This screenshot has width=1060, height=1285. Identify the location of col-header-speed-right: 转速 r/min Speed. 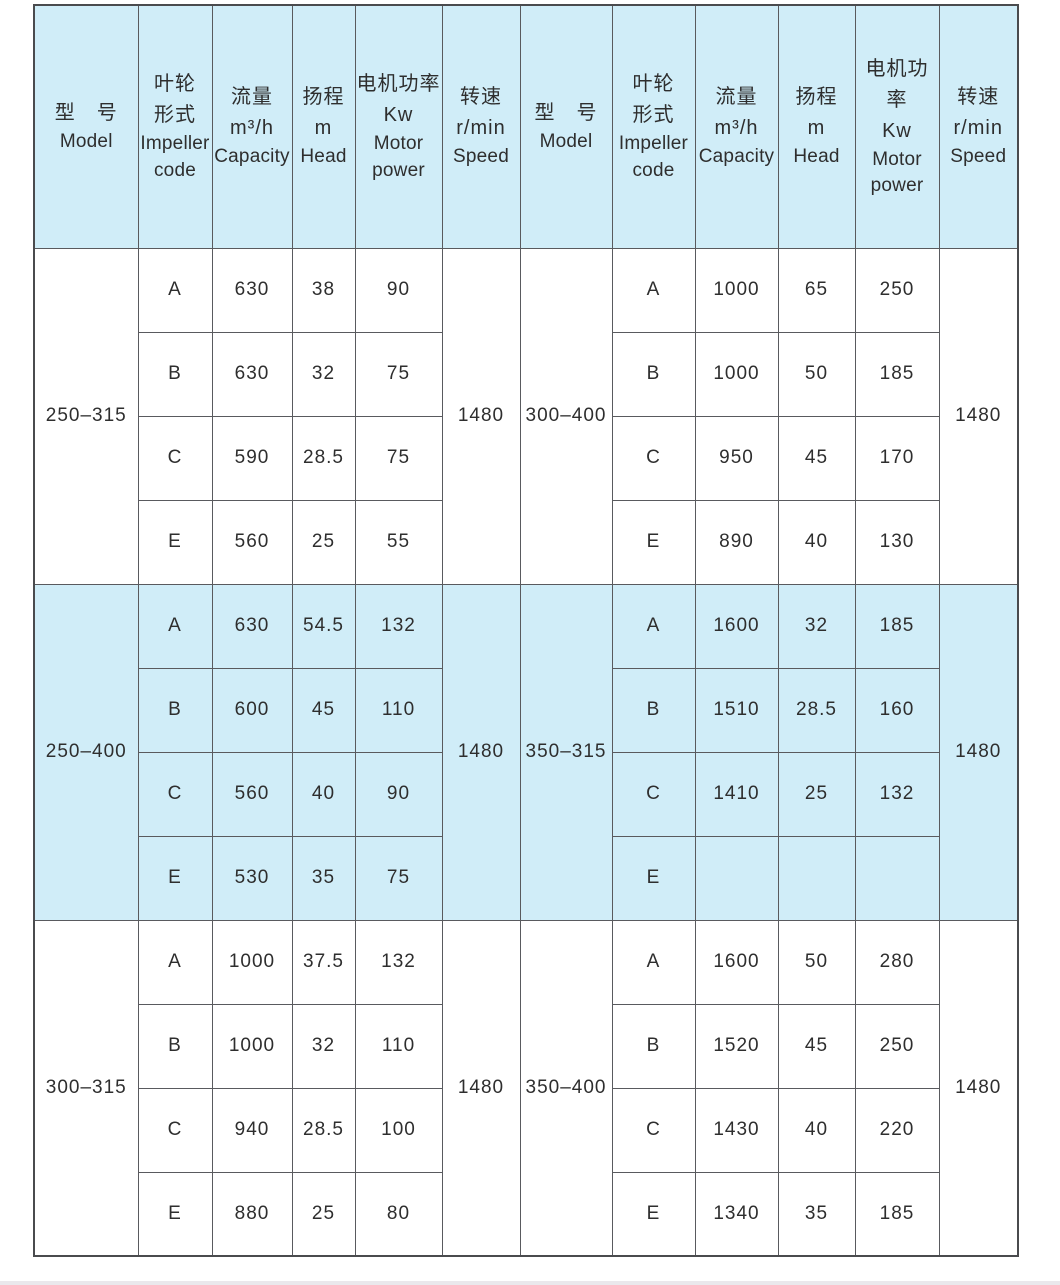
(978, 126).